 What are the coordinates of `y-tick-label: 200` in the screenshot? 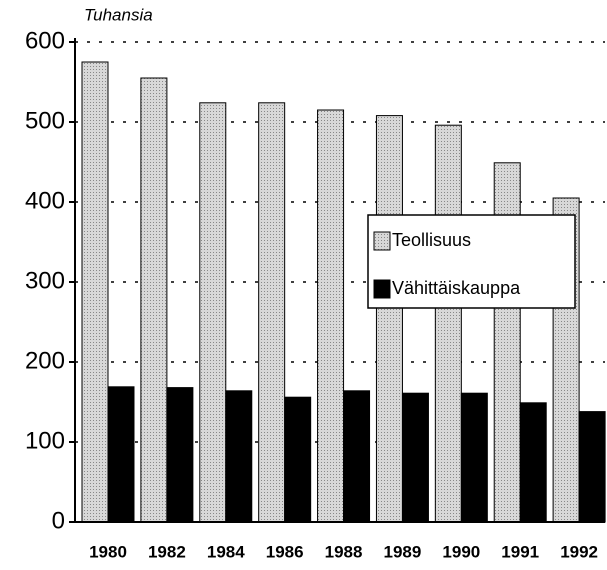 It's located at (45, 360).